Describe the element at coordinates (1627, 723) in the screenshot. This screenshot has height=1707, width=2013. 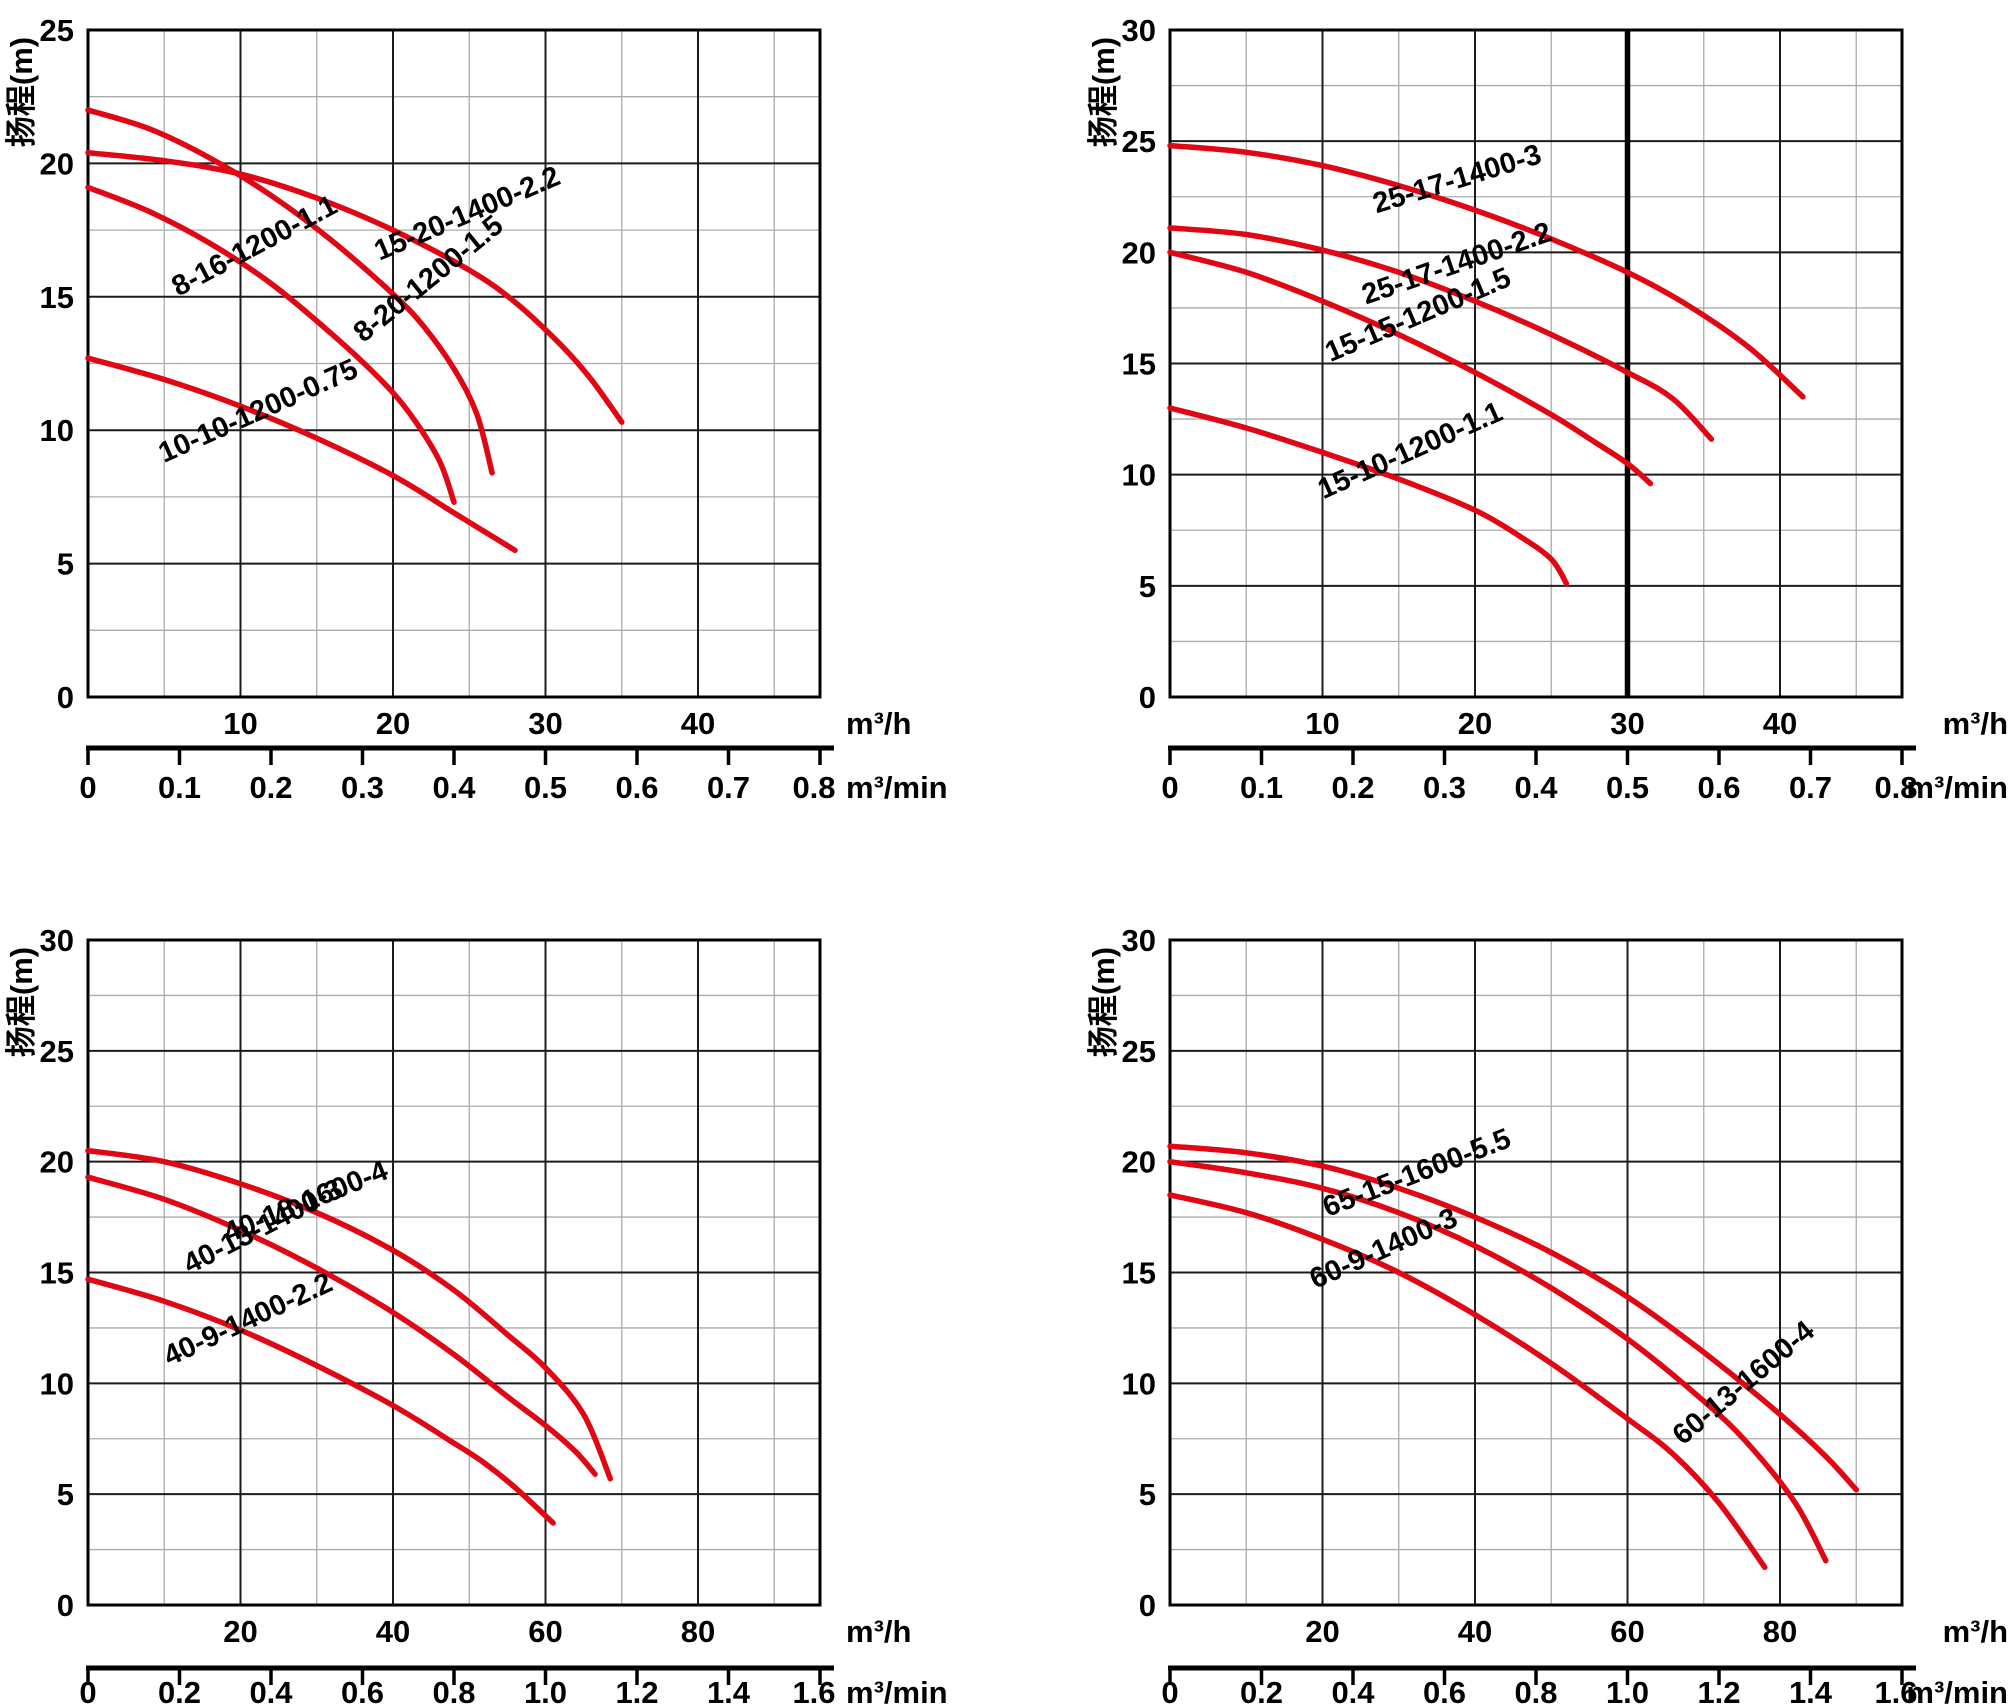
I see `x-tick-label: 30` at that location.